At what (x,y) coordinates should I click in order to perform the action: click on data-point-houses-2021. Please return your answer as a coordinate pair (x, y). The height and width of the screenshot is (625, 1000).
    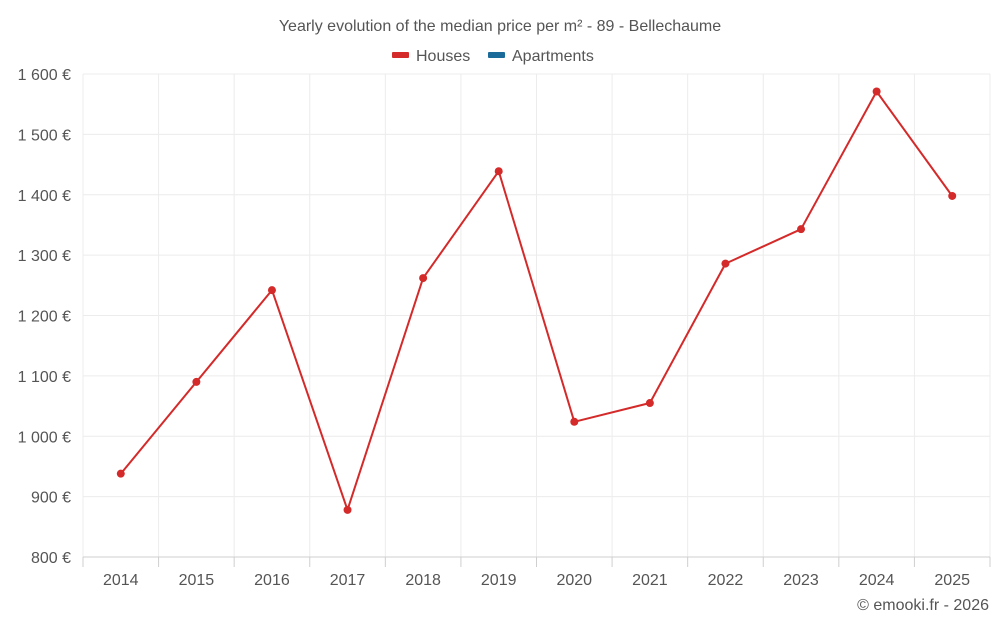
    Looking at the image, I should click on (649, 403).